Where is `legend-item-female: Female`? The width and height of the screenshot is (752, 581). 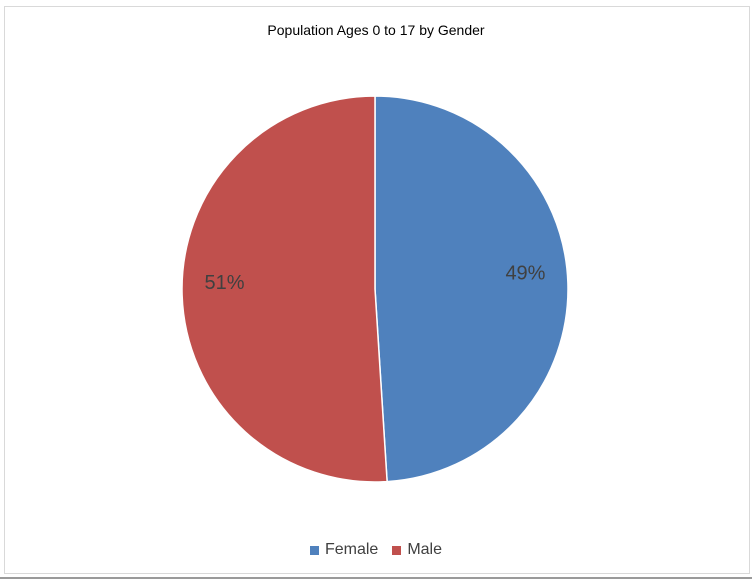 legend-item-female: Female is located at coordinates (344, 550).